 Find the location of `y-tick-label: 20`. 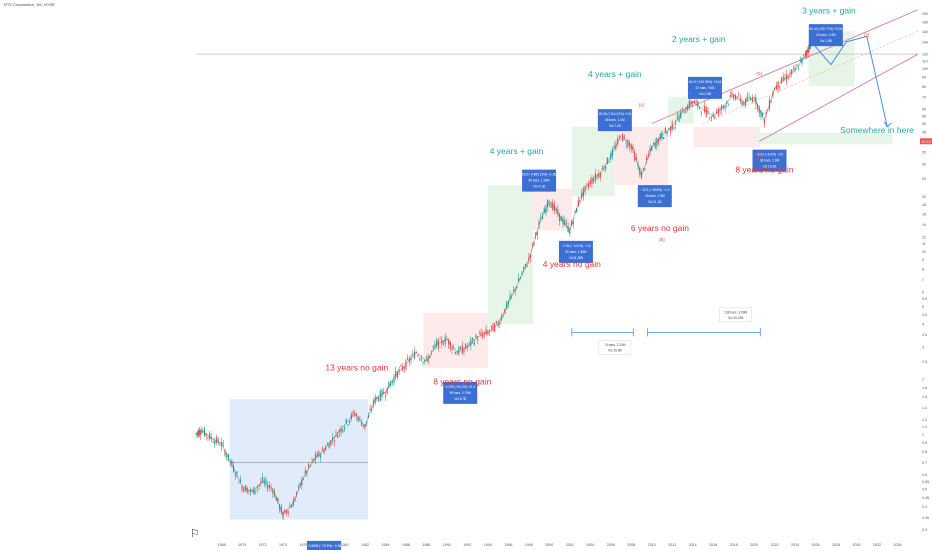

y-tick-label: 20 is located at coordinates (924, 197).